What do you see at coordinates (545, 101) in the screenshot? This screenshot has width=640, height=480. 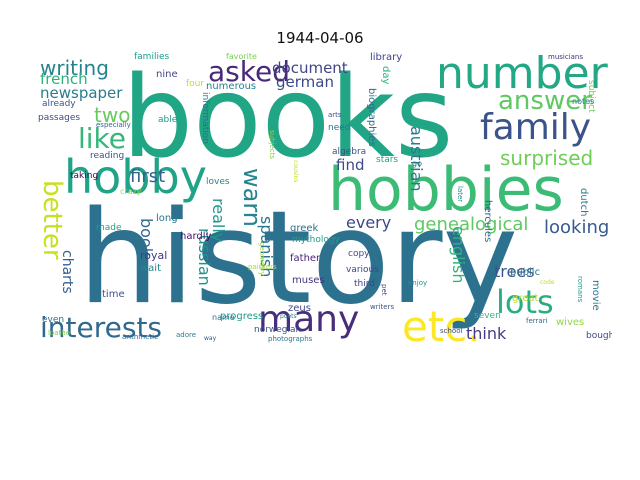 I see `word-answer: answer` at bounding box center [545, 101].